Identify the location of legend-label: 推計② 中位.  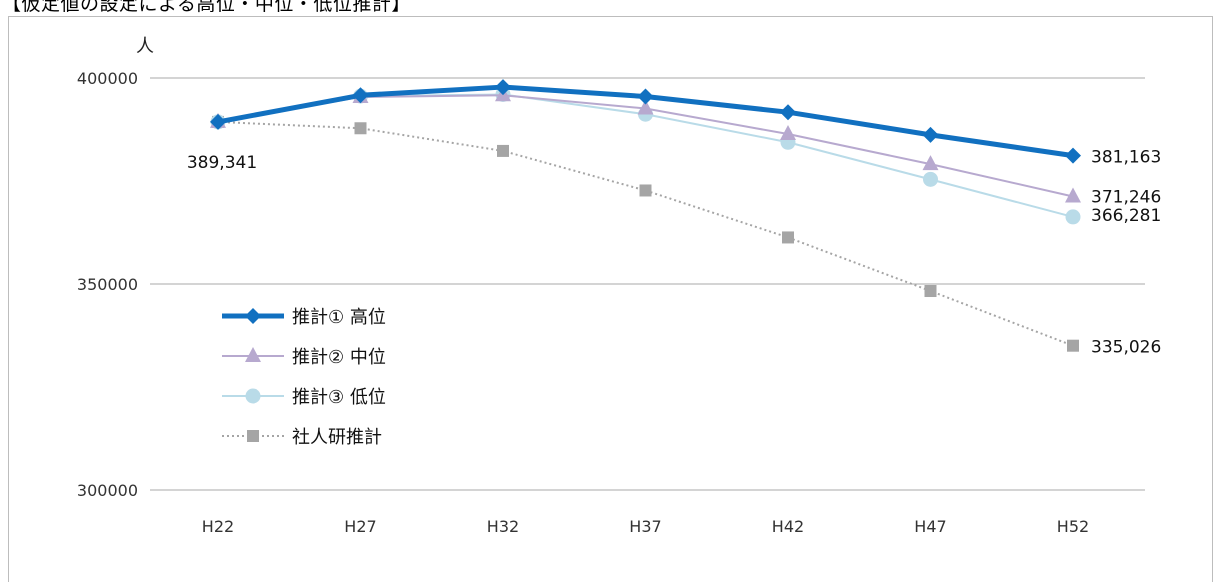
(339, 357).